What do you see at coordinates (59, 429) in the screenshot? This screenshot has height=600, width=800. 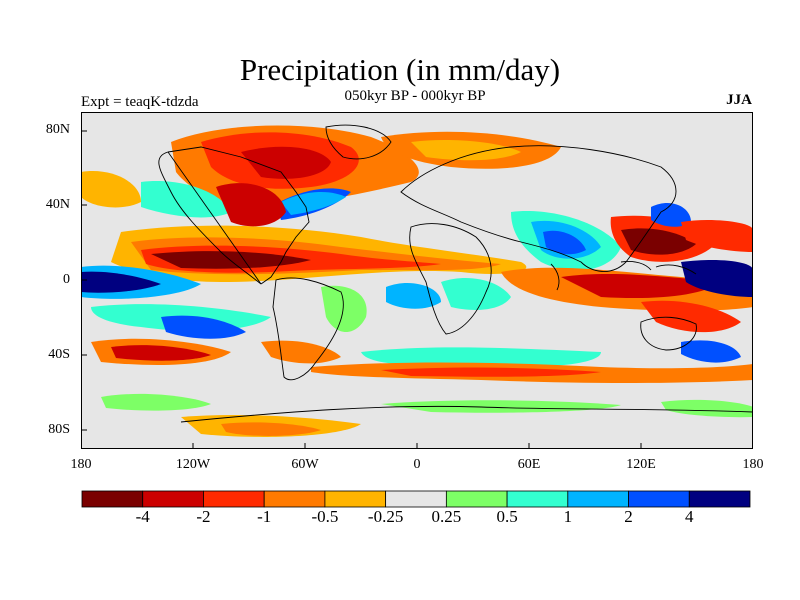 I see `lat-tick-label: 80S` at bounding box center [59, 429].